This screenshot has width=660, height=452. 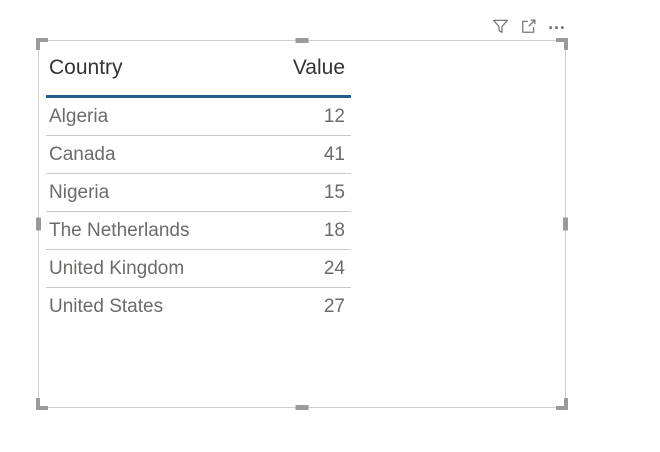 I want to click on table-header-row: Country Value, so click(x=198, y=69).